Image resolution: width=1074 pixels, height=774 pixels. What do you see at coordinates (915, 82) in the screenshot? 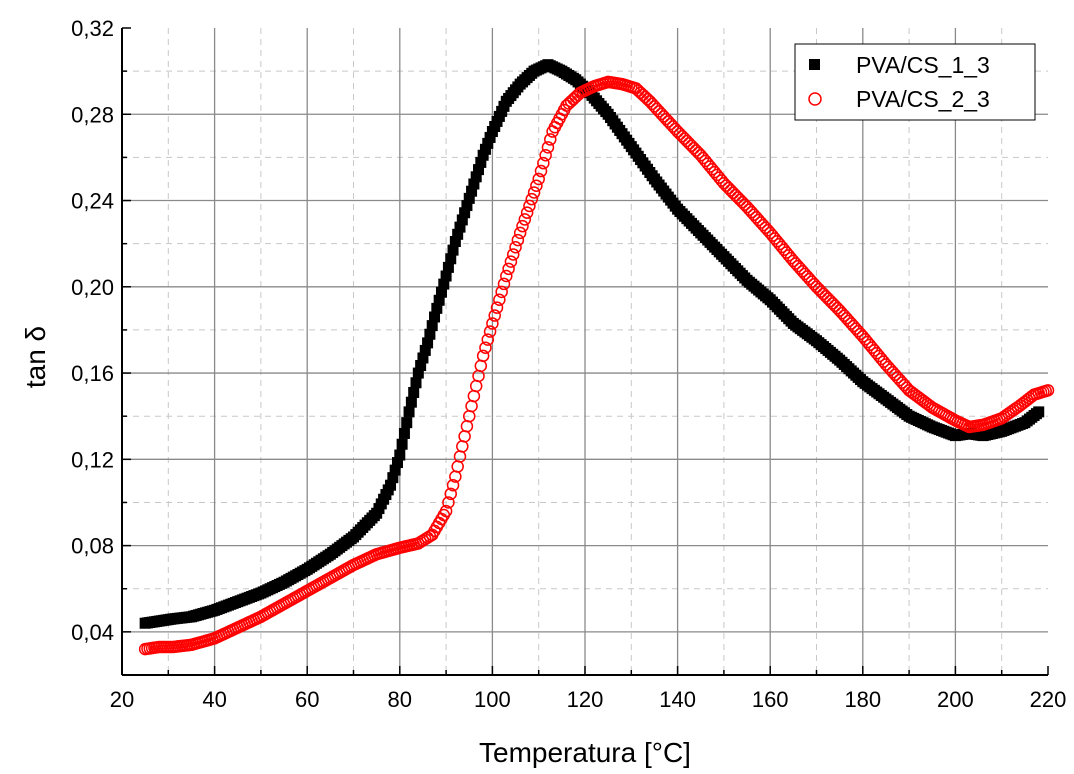
I see `legend: PVA/CS_1_3 PVA/CS_2_3` at bounding box center [915, 82].